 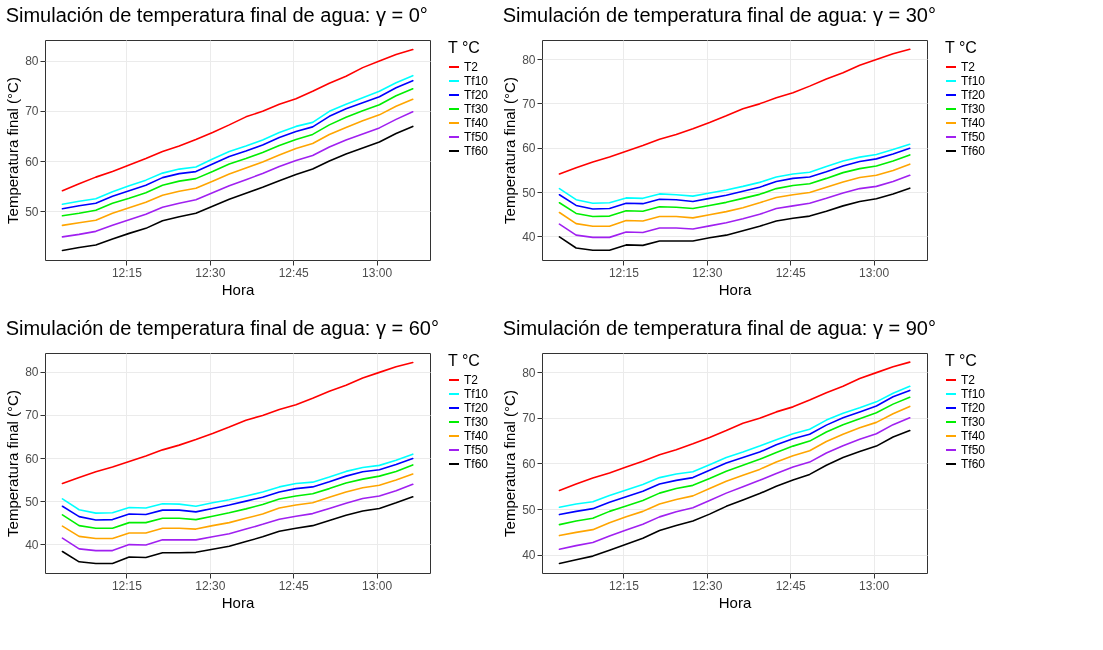 What do you see at coordinates (222, 328) in the screenshot?
I see `chart-title: Simulación de temperatura final de agua: γ = 60°` at bounding box center [222, 328].